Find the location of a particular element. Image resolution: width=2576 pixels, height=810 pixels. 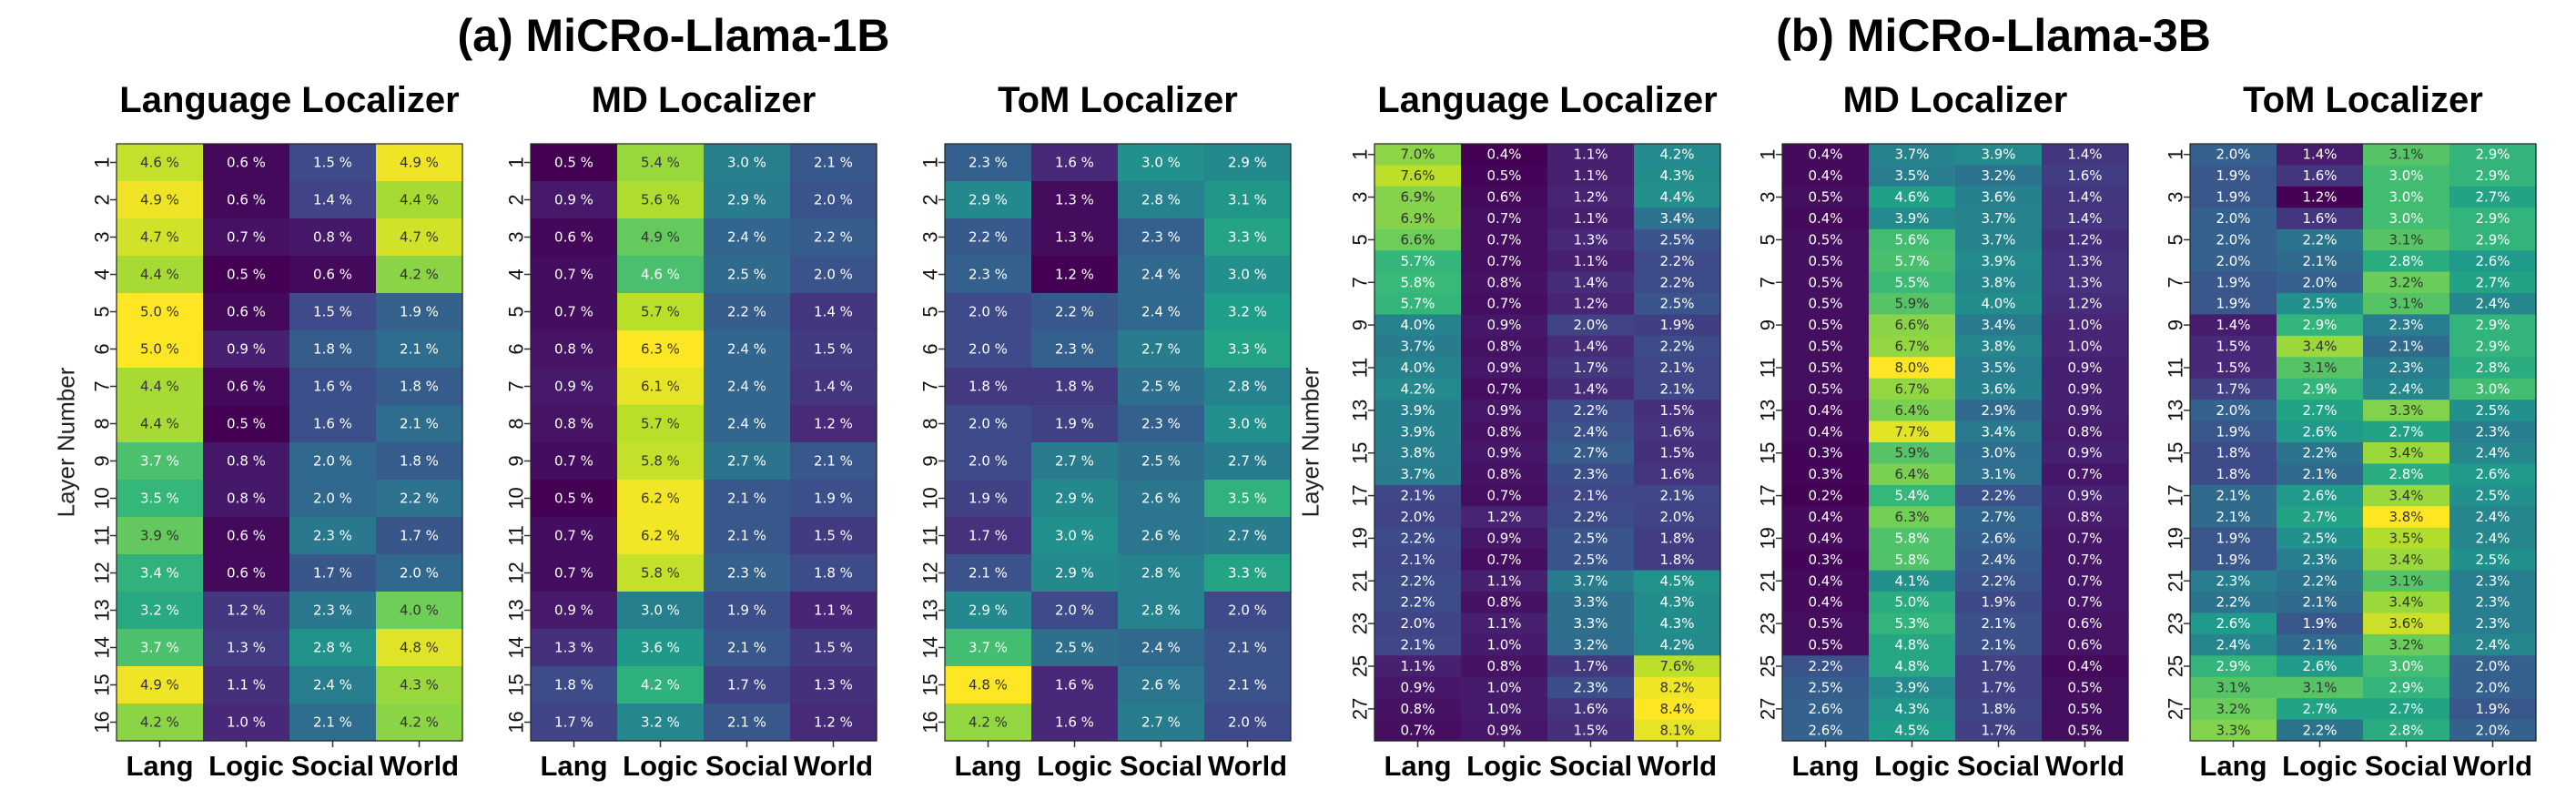

cell-value-label: 1.1 % is located at coordinates (833, 610).